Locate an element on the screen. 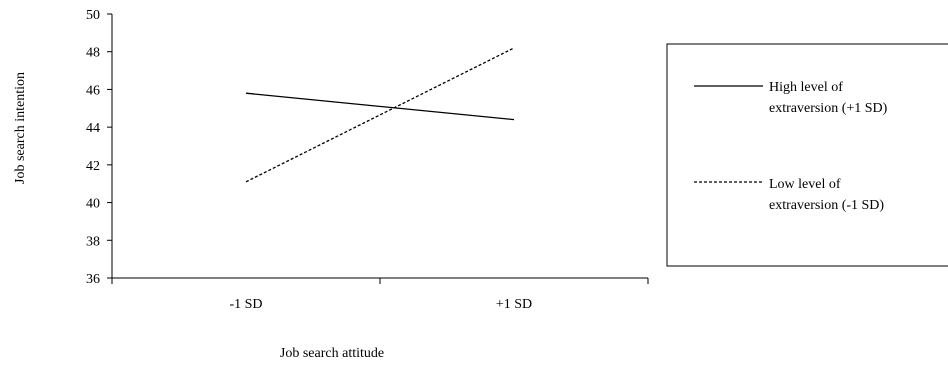 Image resolution: width=948 pixels, height=367 pixels. legend-label-low-extraversion-line1: Low level of is located at coordinates (805, 184).